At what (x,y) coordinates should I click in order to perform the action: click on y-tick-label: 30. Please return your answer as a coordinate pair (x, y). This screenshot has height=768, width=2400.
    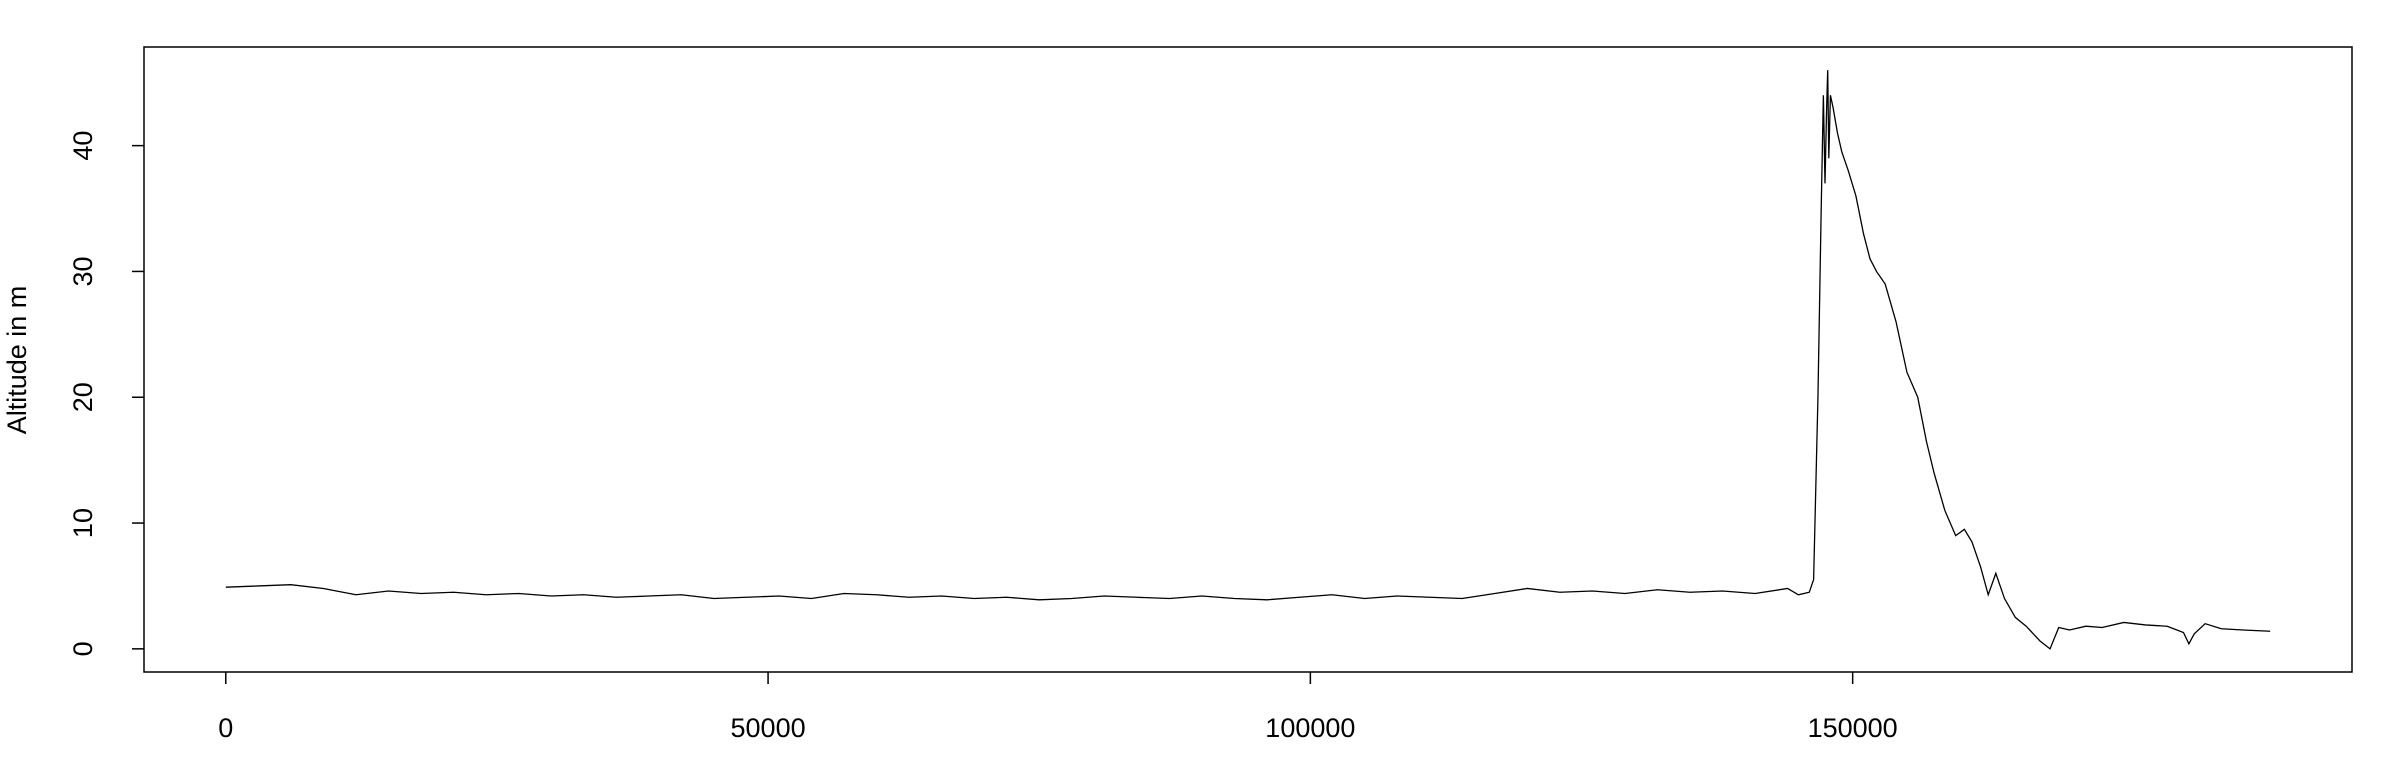
    Looking at the image, I should click on (83, 271).